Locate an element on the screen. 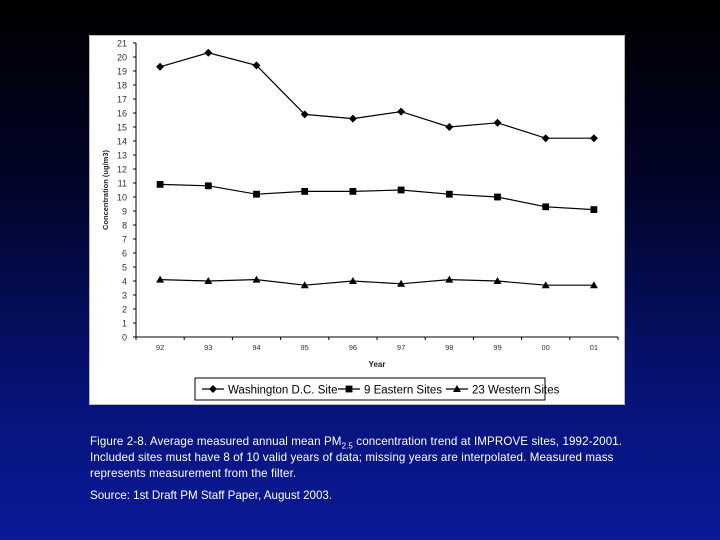 The height and width of the screenshot is (540, 720). y-axis-title: Concentration (ug/m3) is located at coordinates (105, 189).